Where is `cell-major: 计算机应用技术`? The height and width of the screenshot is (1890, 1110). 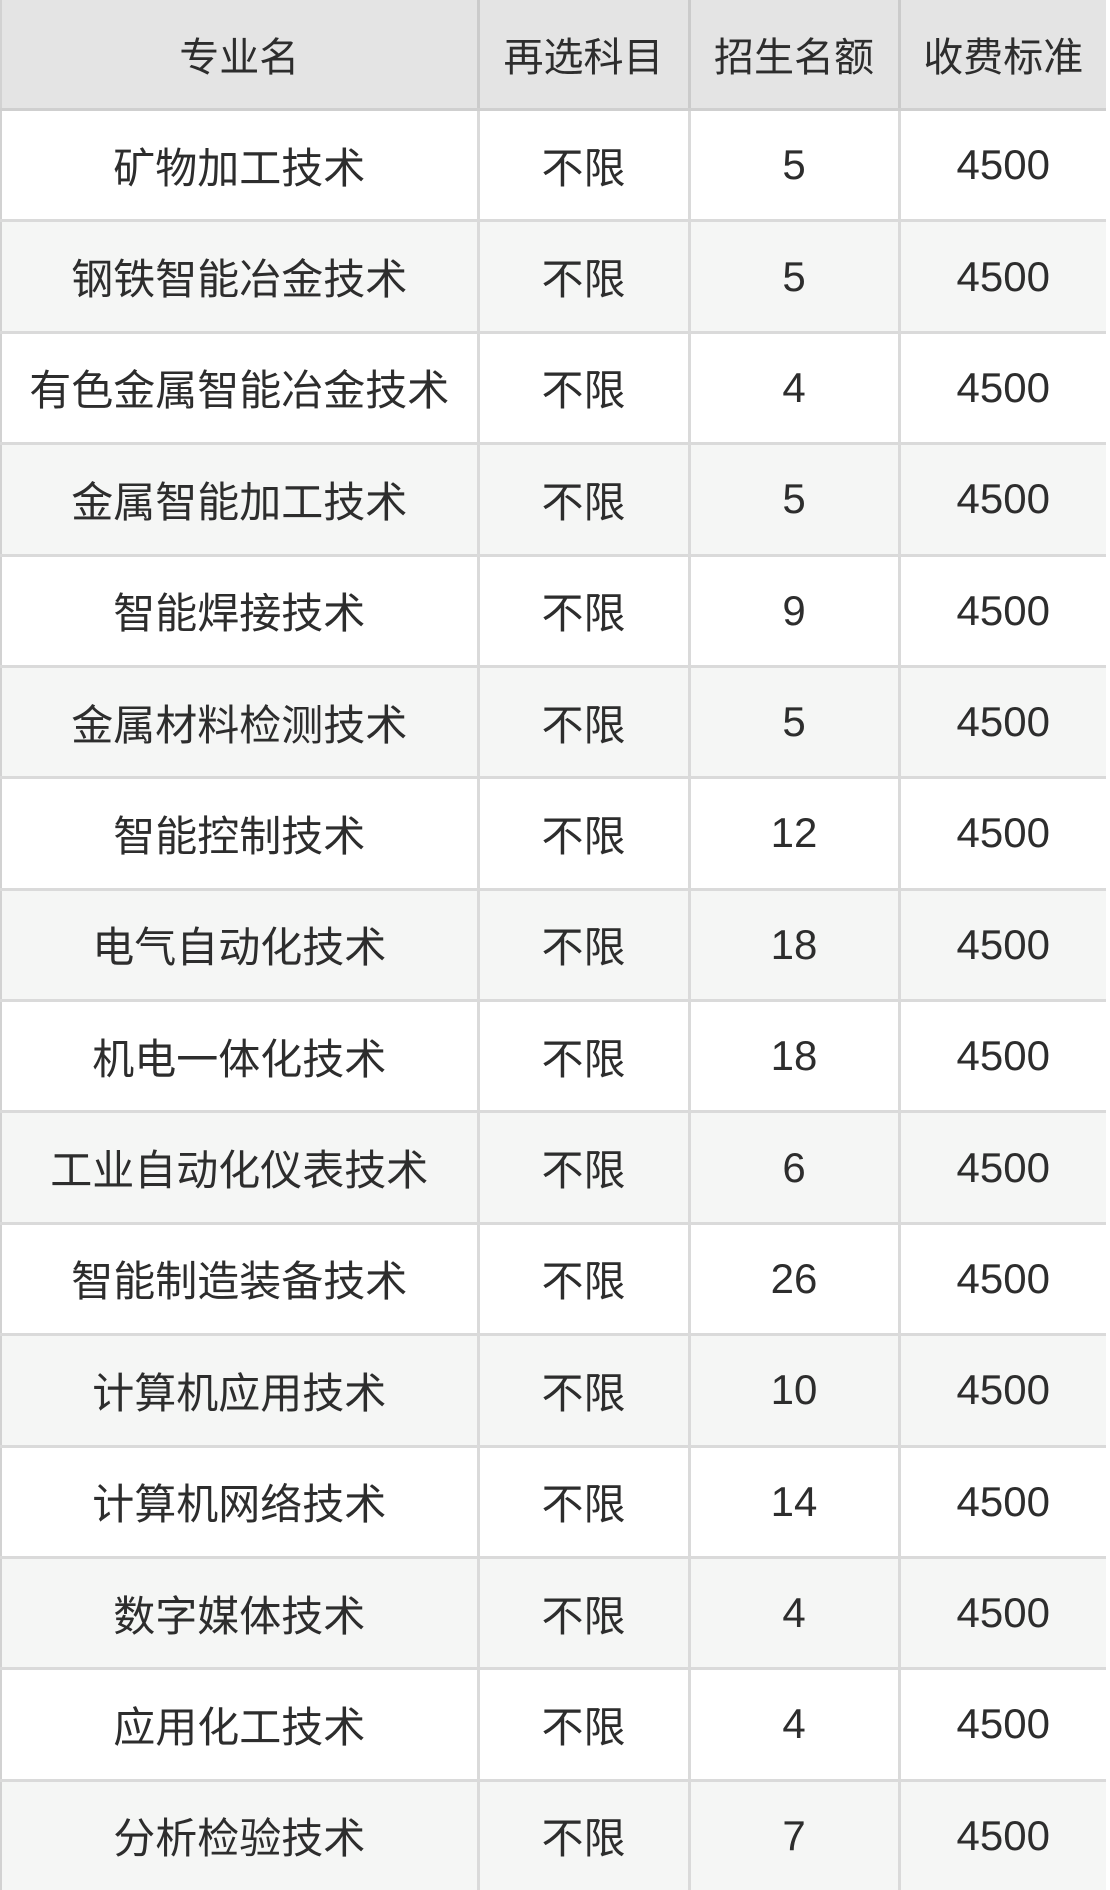 cell-major: 计算机应用技术 is located at coordinates (240, 1390).